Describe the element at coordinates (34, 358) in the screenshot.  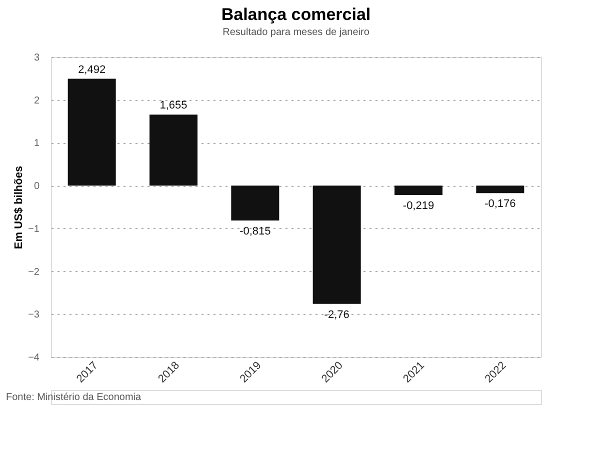
I see `y-tick-label: −4` at that location.